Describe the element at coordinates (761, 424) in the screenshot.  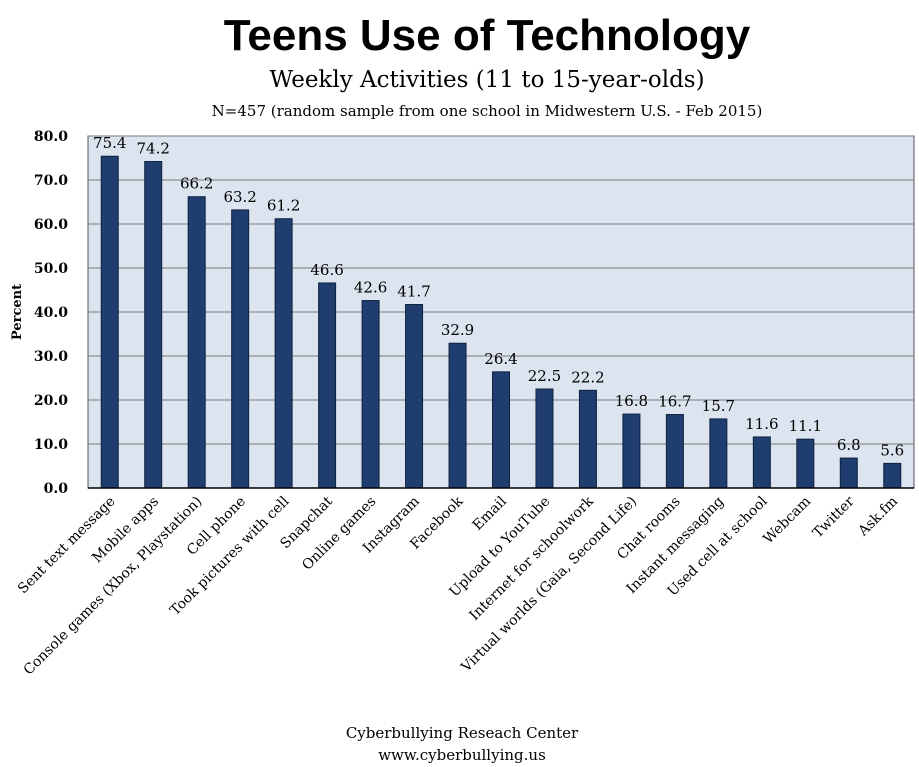
I see `data-label: 11.6` at that location.